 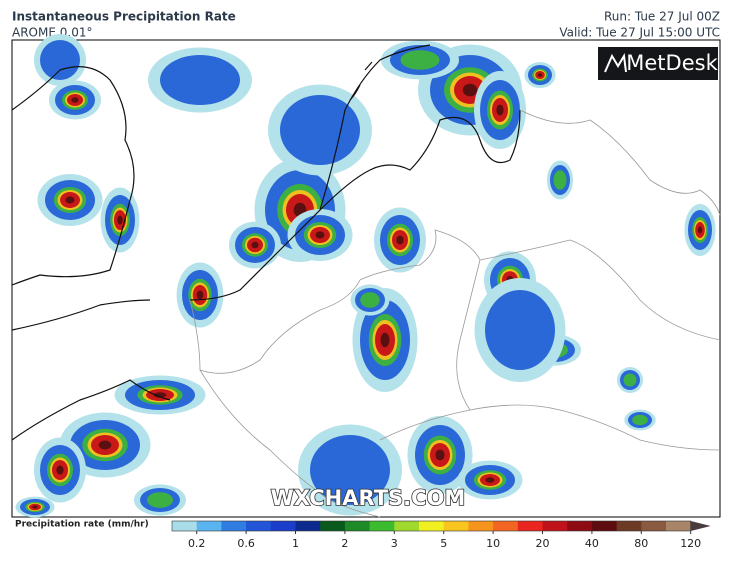 What do you see at coordinates (662, 17) in the screenshot?
I see `run: Run: Tue 27 Jul 00Z` at bounding box center [662, 17].